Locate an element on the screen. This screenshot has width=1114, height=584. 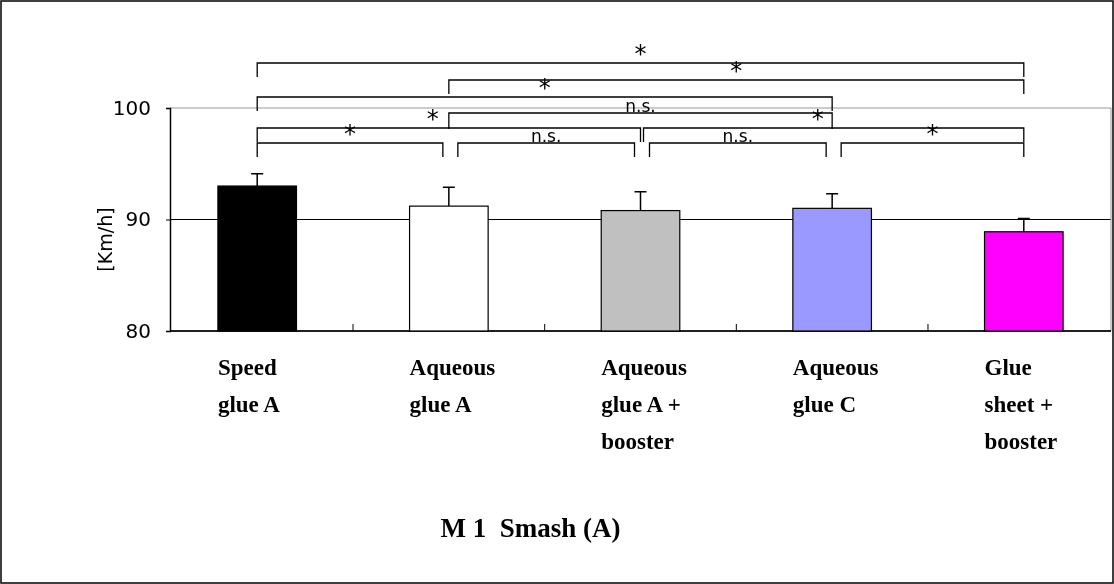
x-tick-label: Speed glue A is located at coordinates (249, 386).